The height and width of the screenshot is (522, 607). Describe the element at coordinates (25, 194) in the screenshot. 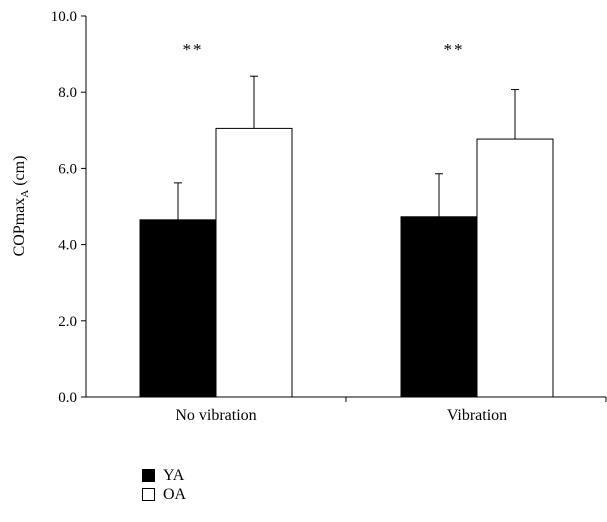

I see `y-axis-label-subscript: A` at that location.